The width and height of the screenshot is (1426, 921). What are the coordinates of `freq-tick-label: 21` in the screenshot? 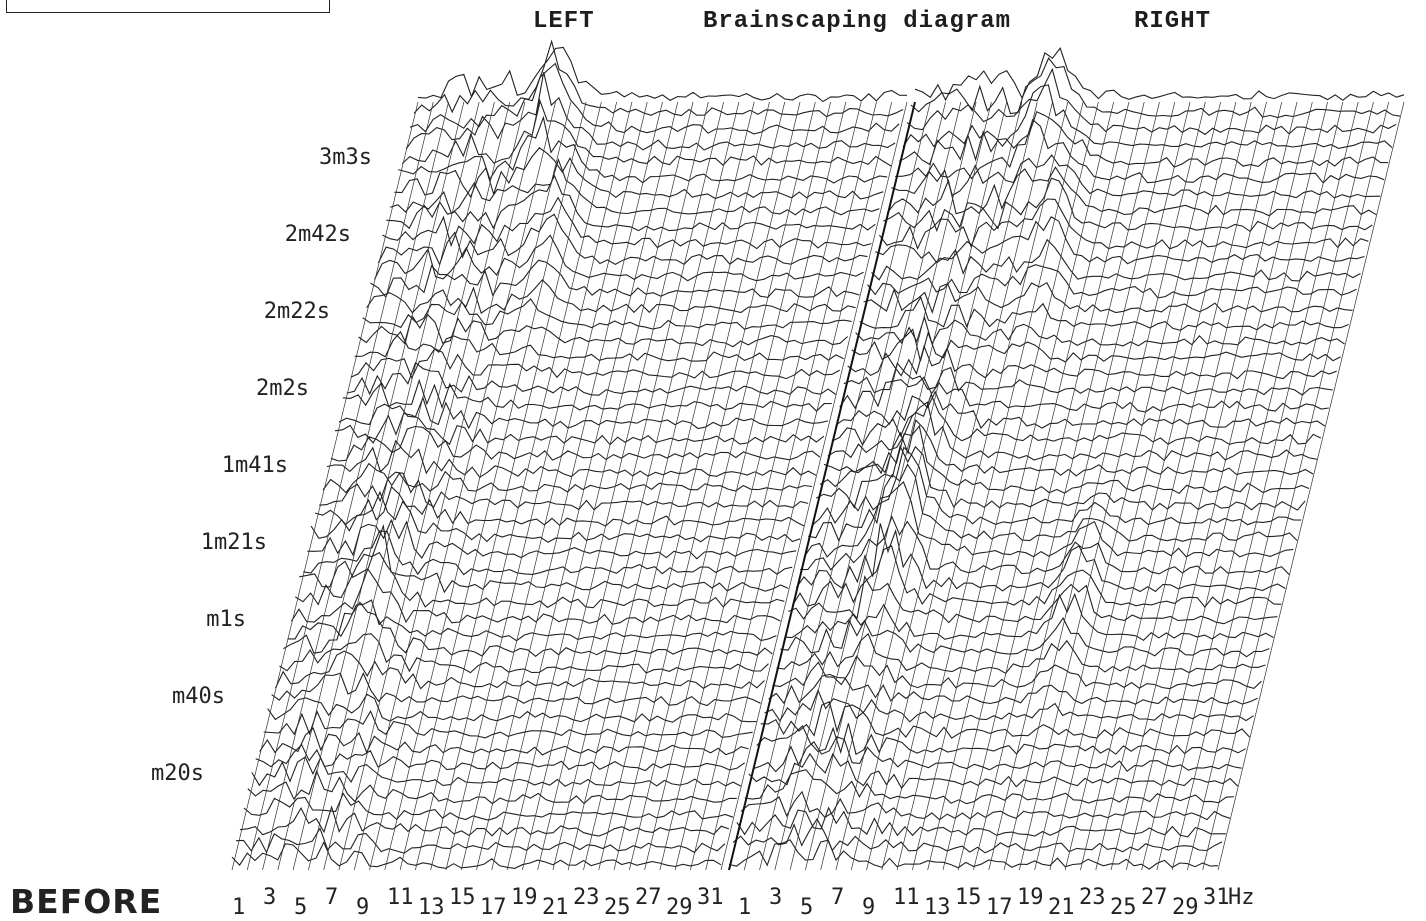 It's located at (555, 907).